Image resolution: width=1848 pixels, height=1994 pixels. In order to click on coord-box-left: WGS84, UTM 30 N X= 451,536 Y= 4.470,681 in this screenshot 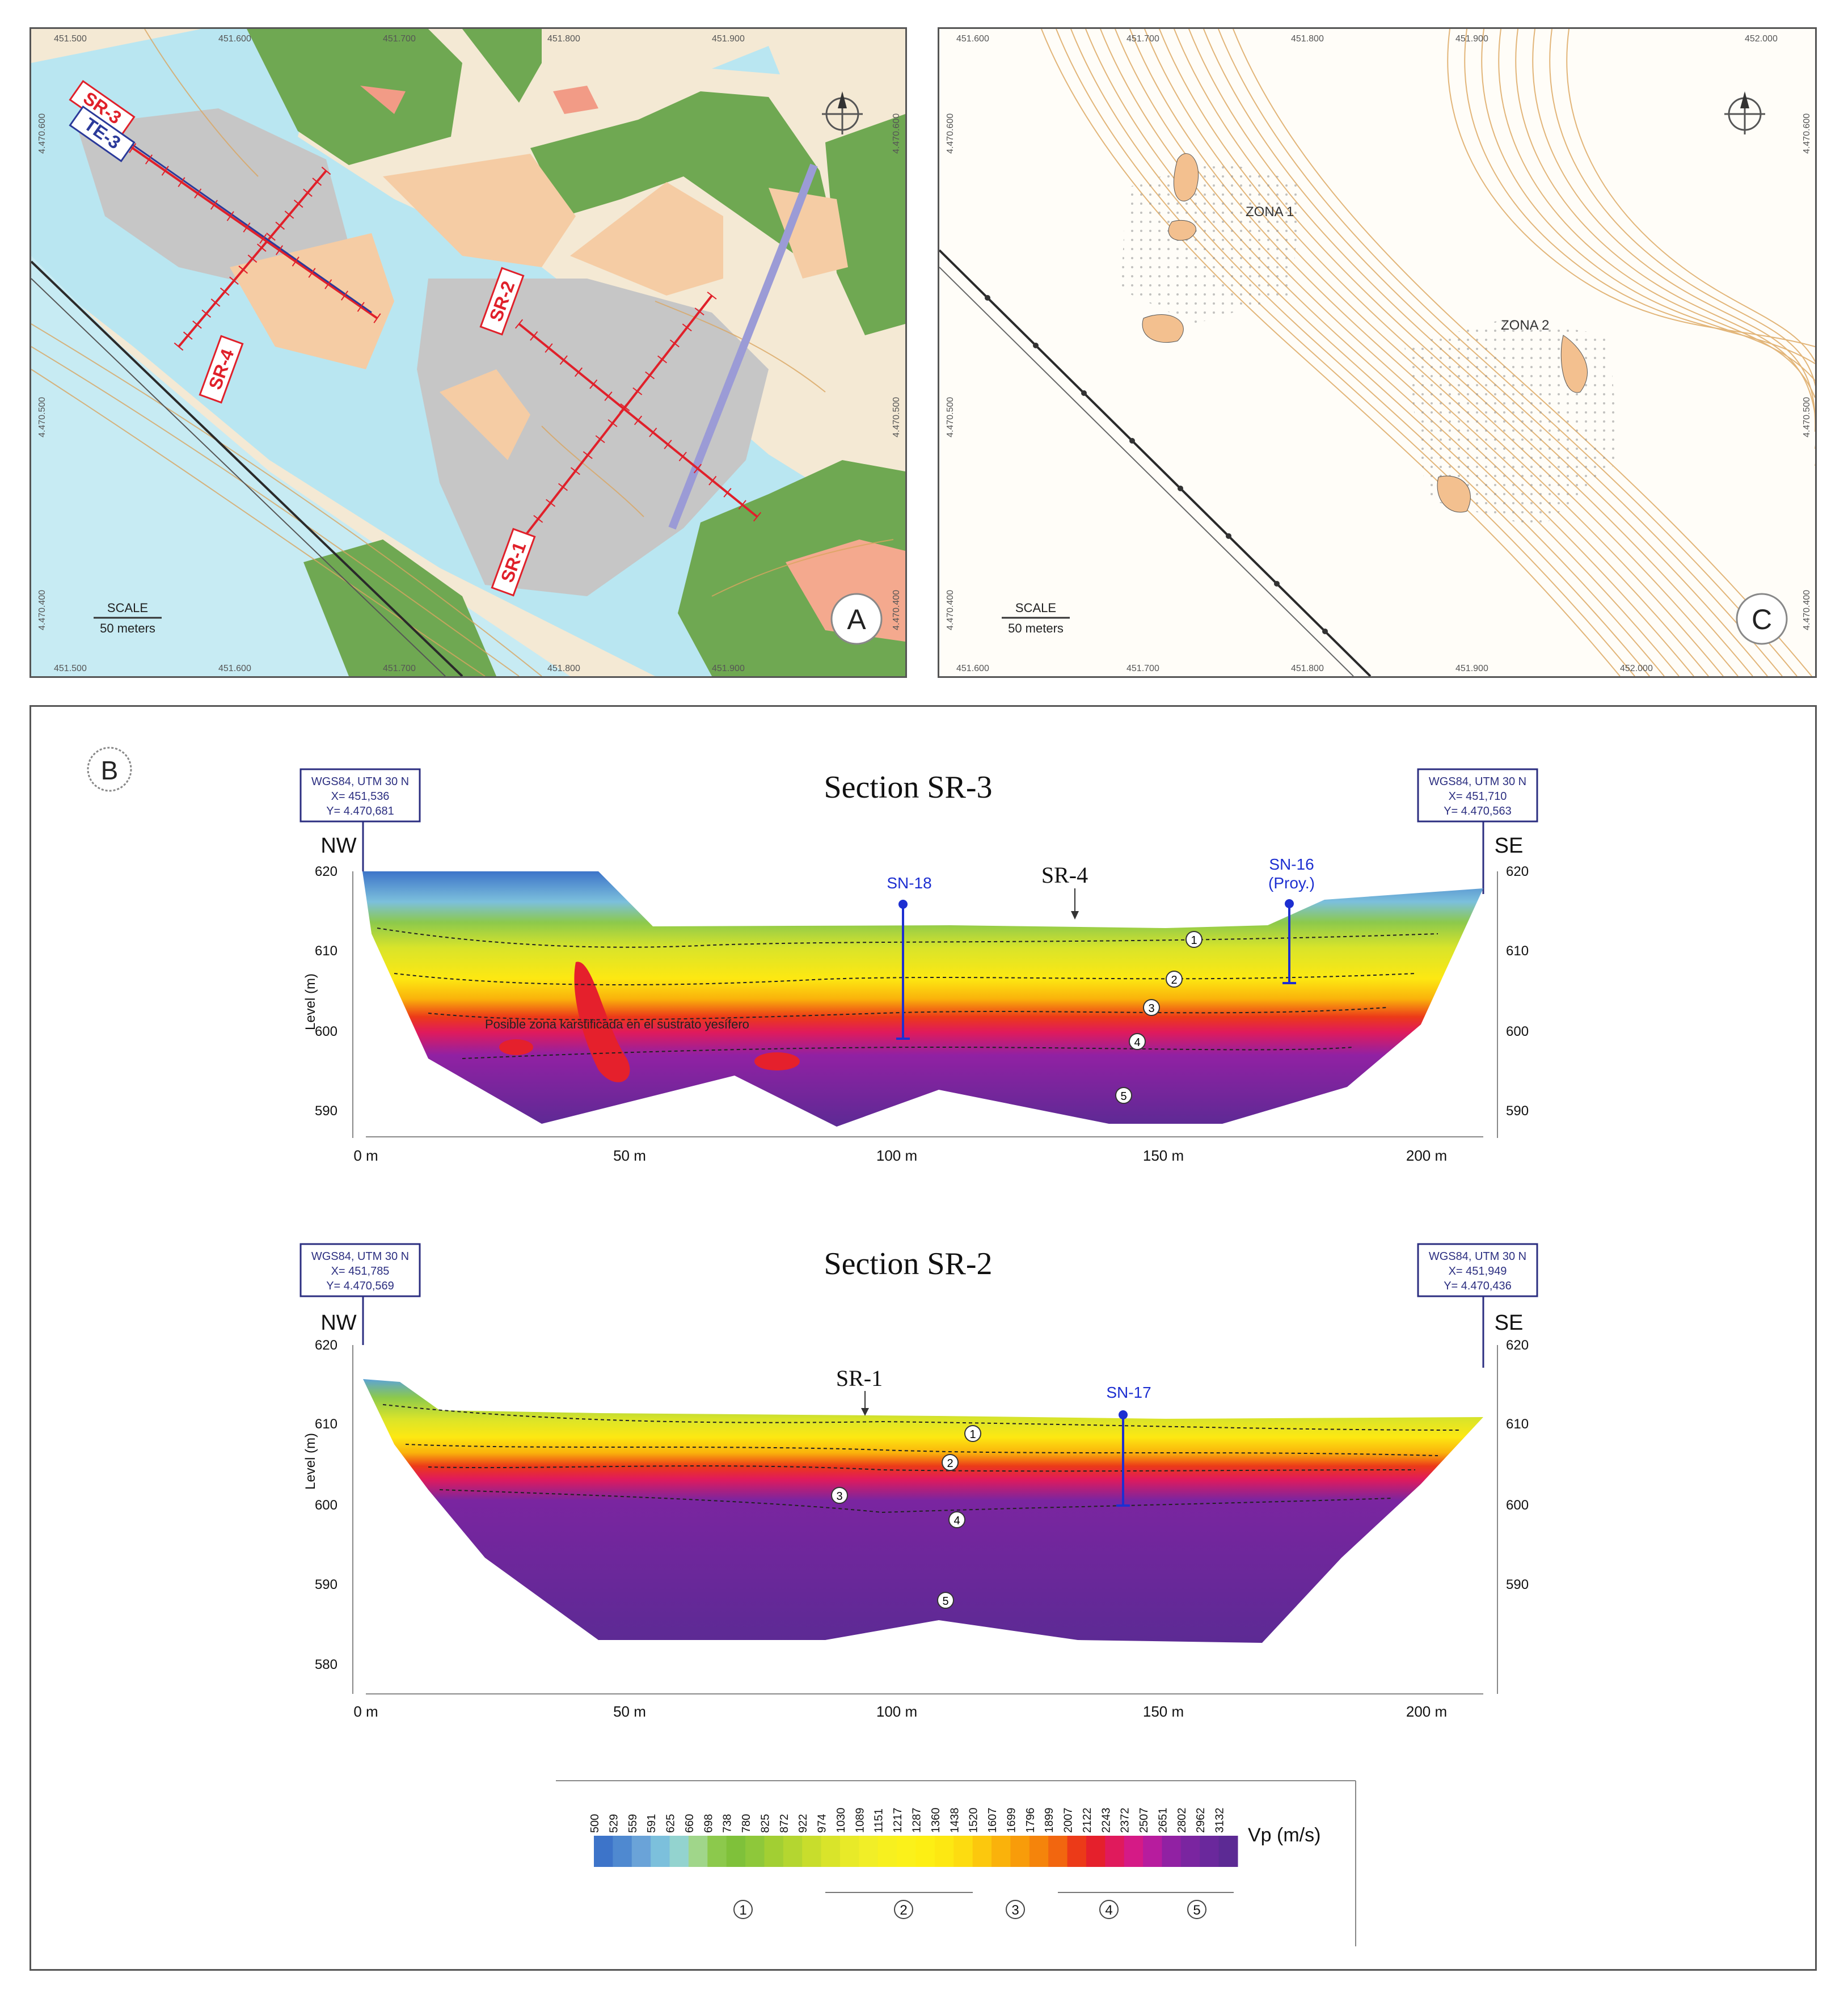, I will do `click(360, 795)`.